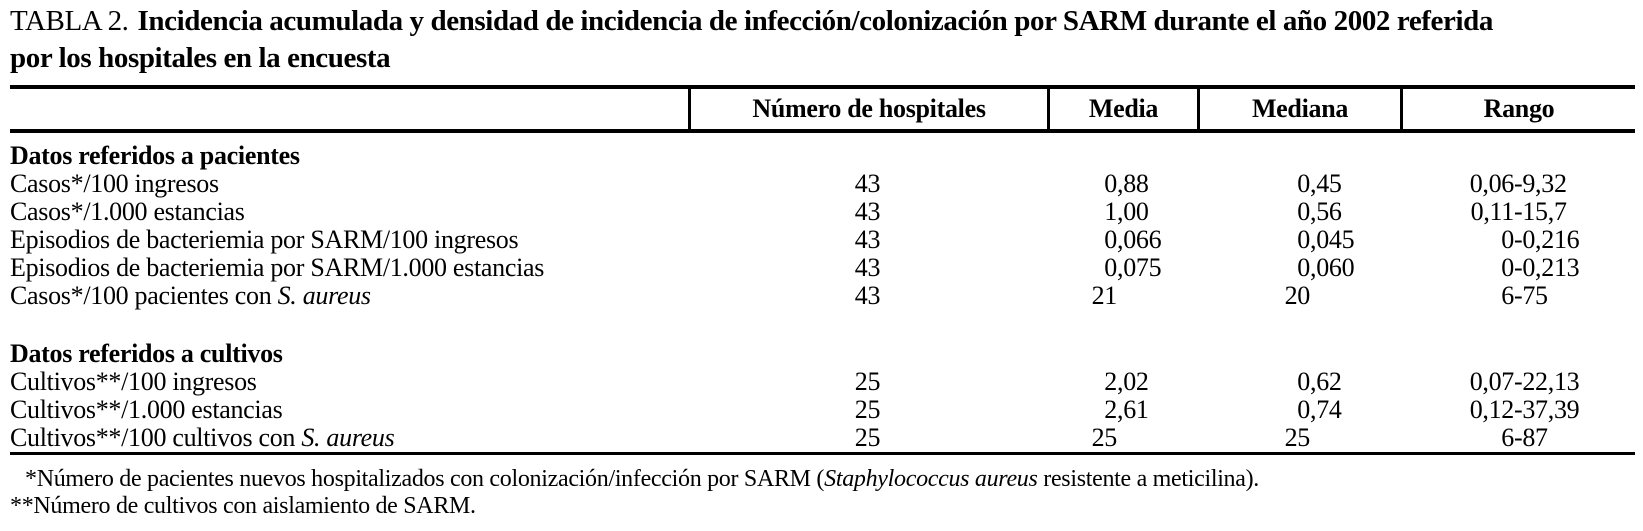 This screenshot has height=531, width=1643. Describe the element at coordinates (1122, 410) in the screenshot. I see `cell-media: 2,61` at that location.